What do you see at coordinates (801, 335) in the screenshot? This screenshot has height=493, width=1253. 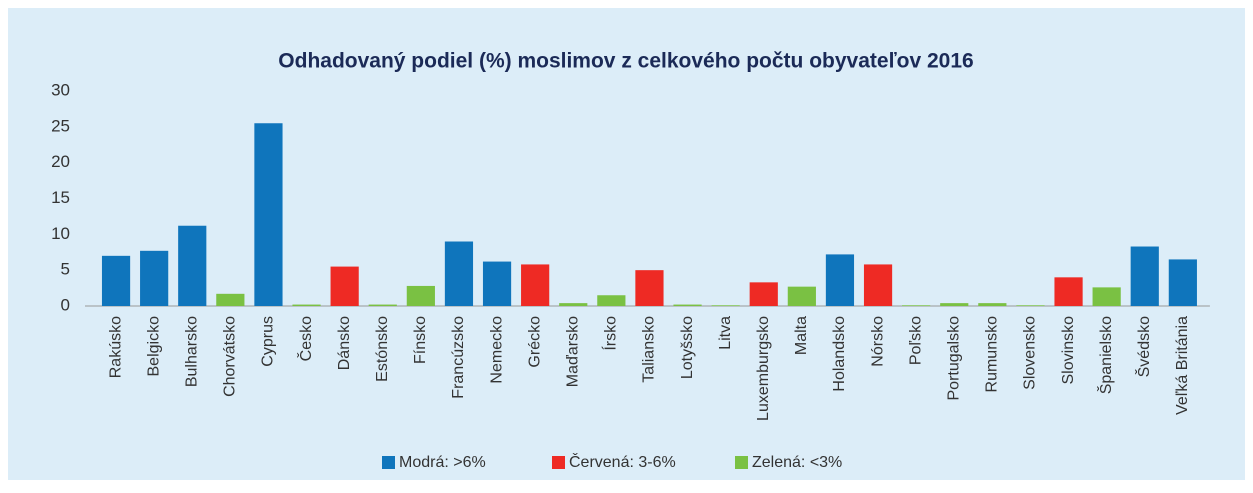 I see `x-tick-label: Malta` at bounding box center [801, 335].